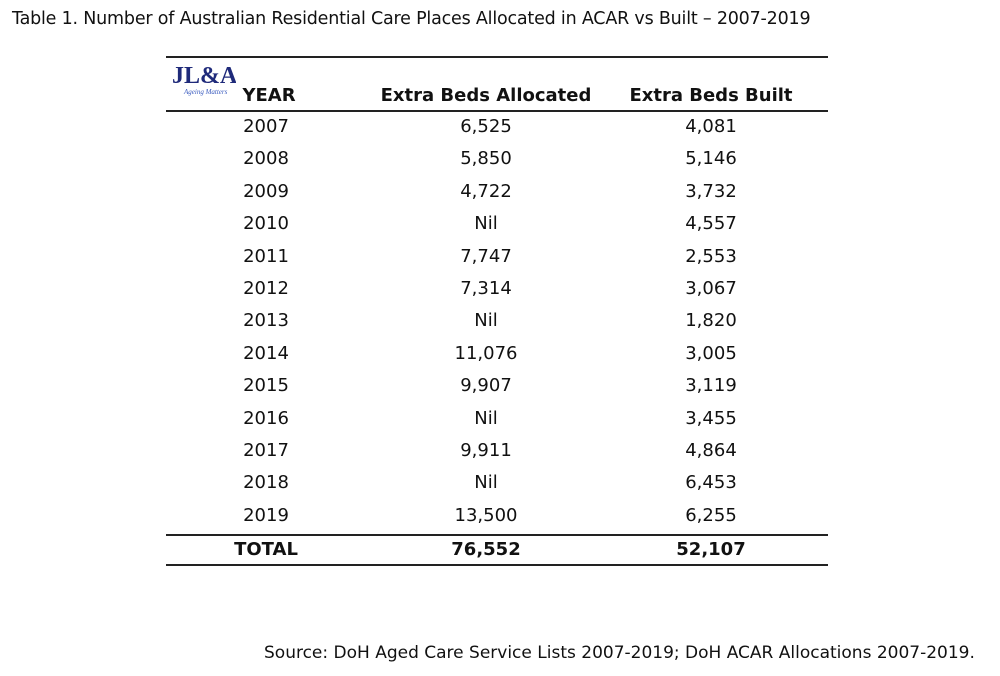  I want to click on cell-built: 3,455, so click(711, 418).